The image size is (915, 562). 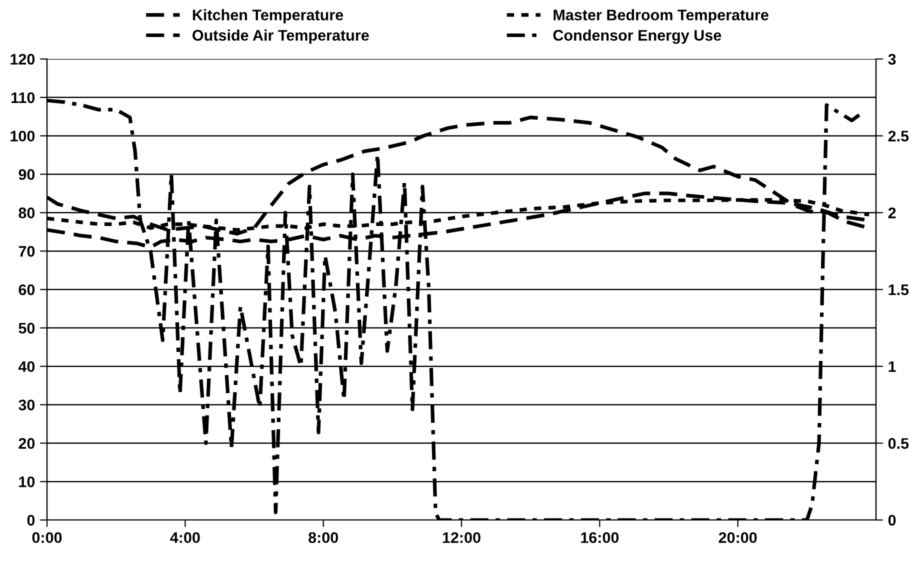 What do you see at coordinates (26, 366) in the screenshot?
I see `y-tick-label: 40` at bounding box center [26, 366].